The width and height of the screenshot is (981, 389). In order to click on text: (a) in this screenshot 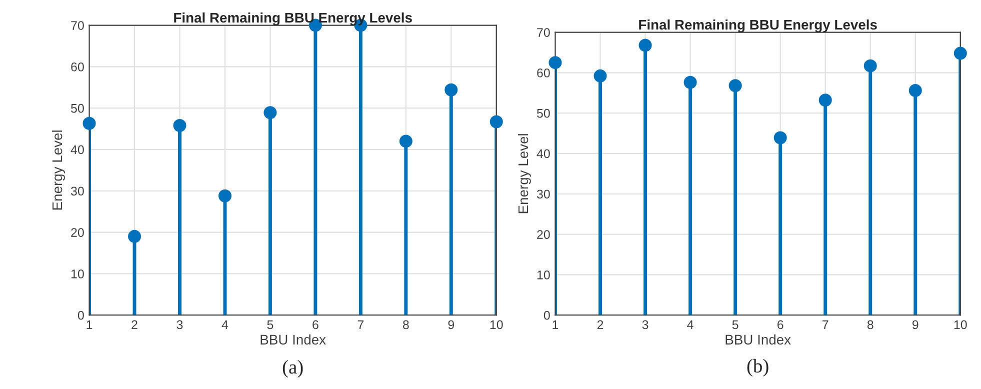, I will do `click(292, 369)`.